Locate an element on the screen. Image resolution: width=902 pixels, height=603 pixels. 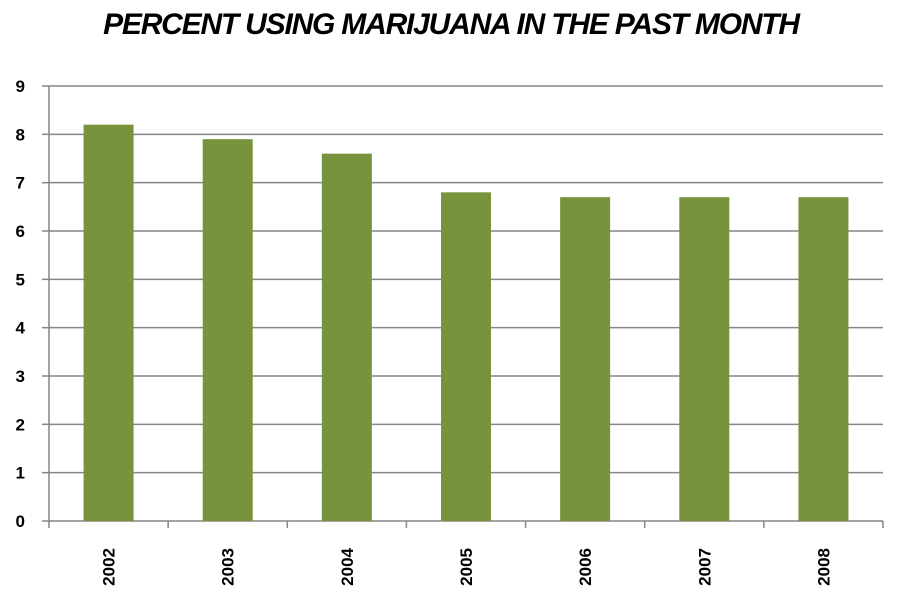
y-tick-label-2: 2 is located at coordinates (20, 424).